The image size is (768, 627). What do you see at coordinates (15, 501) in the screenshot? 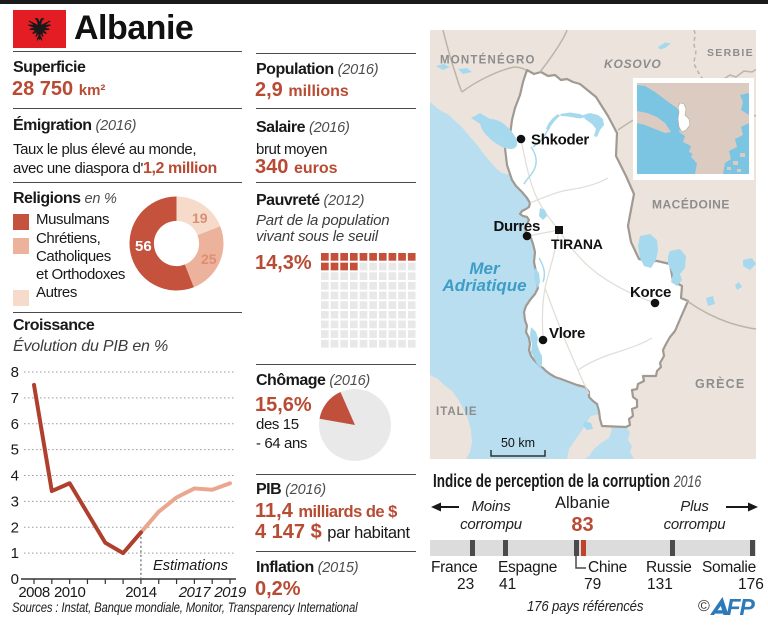
I see `svg-text: 3` at bounding box center [15, 501].